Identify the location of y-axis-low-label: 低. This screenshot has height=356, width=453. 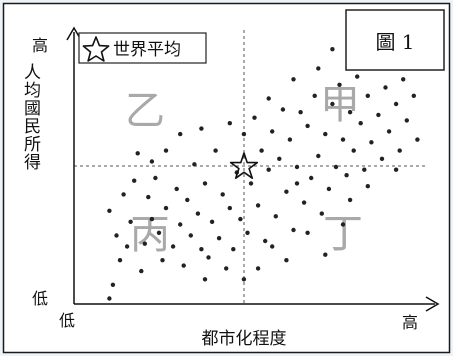
(40, 298).